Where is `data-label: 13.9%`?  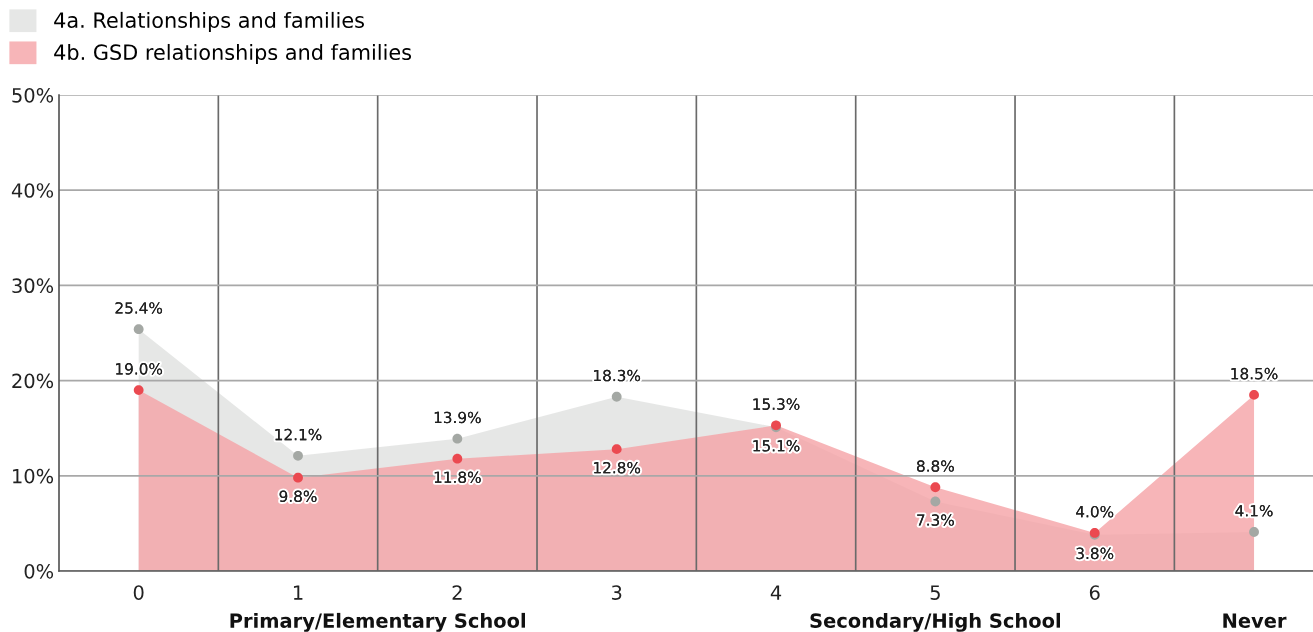
data-label: 13.9% is located at coordinates (457, 417).